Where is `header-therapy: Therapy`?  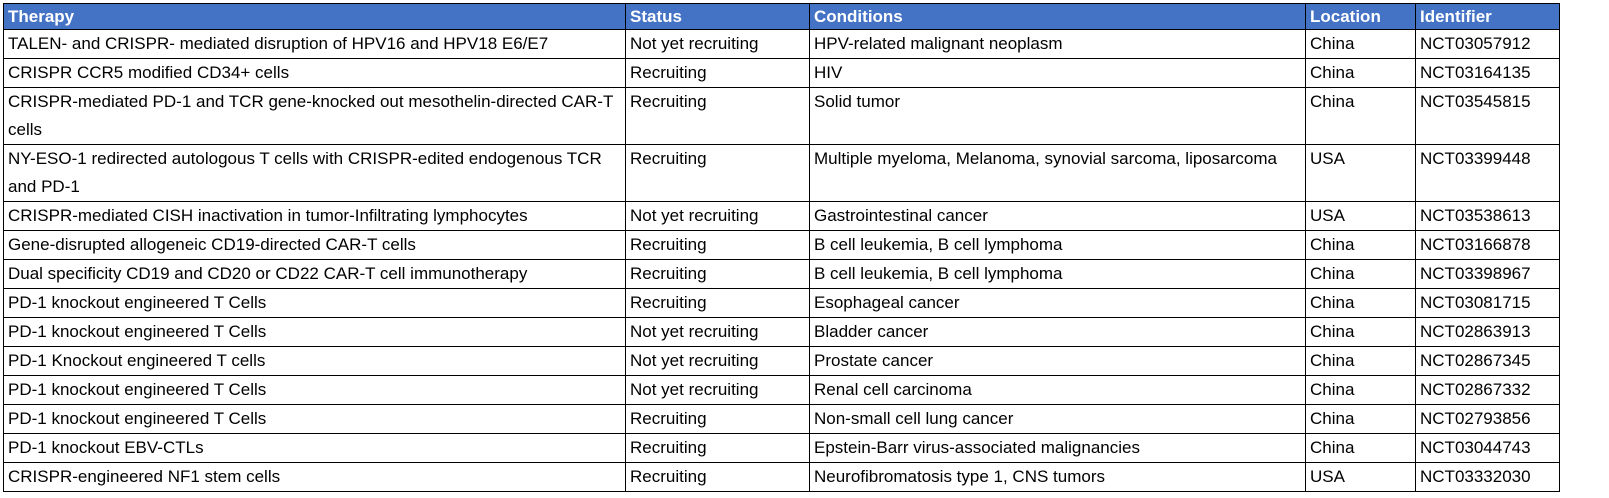 header-therapy: Therapy is located at coordinates (314, 16).